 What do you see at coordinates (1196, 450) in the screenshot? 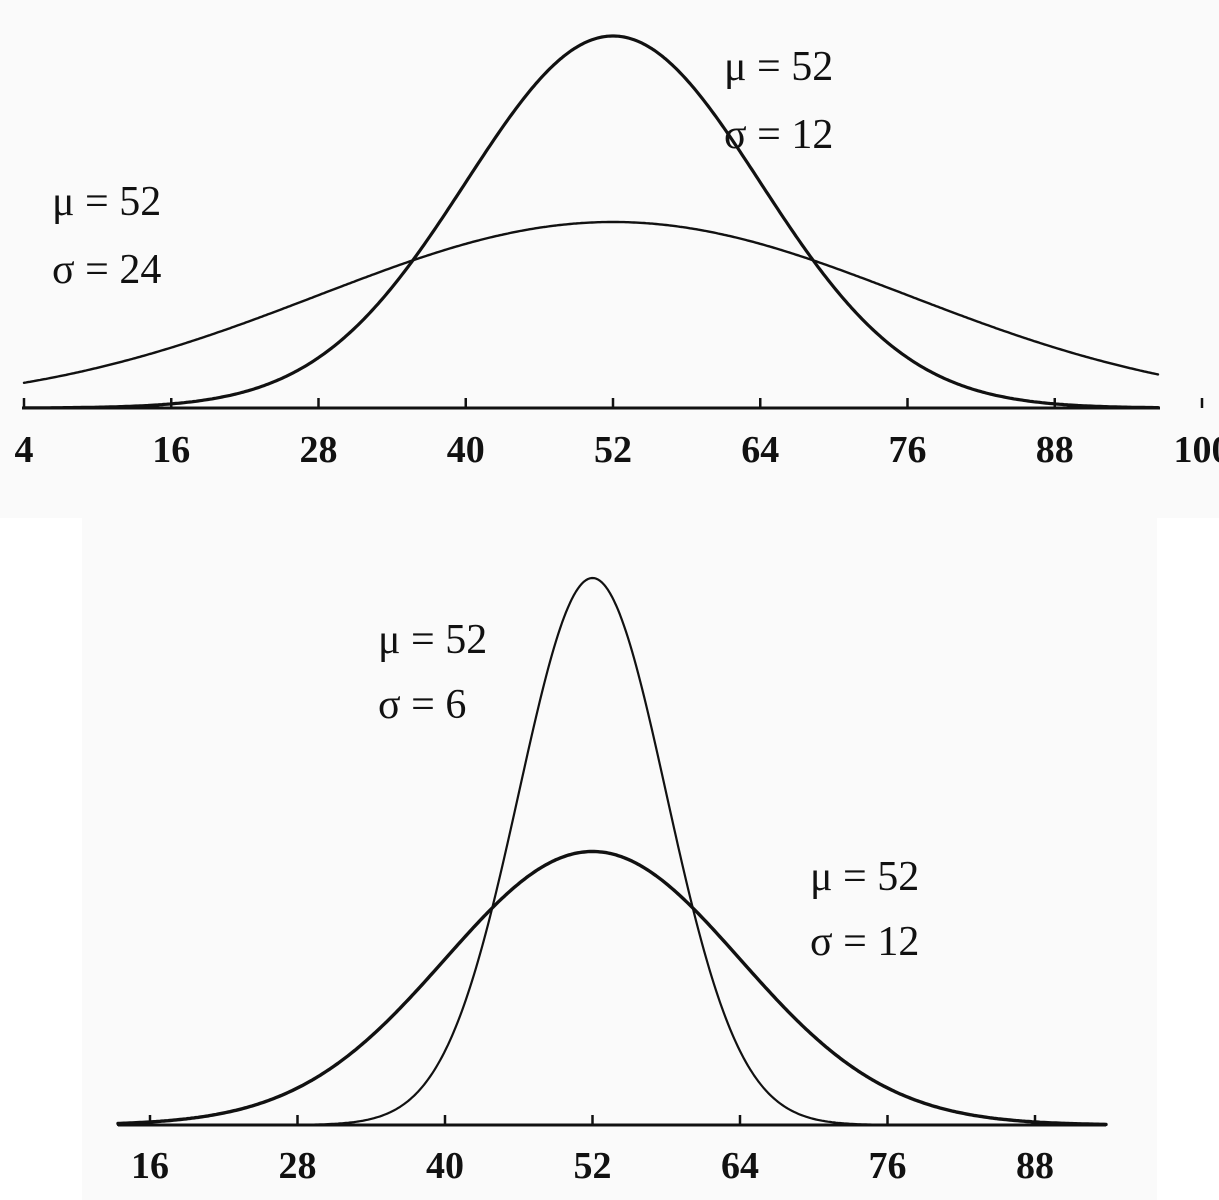
I see `x-tick-label-100: 100` at bounding box center [1196, 450].